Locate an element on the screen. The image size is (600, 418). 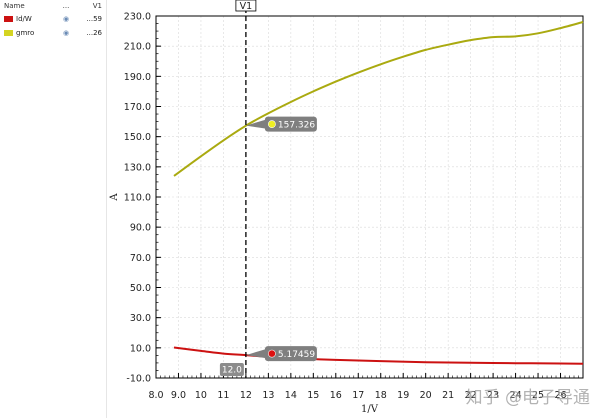
cursor-label-box is located at coordinates (246, 6).